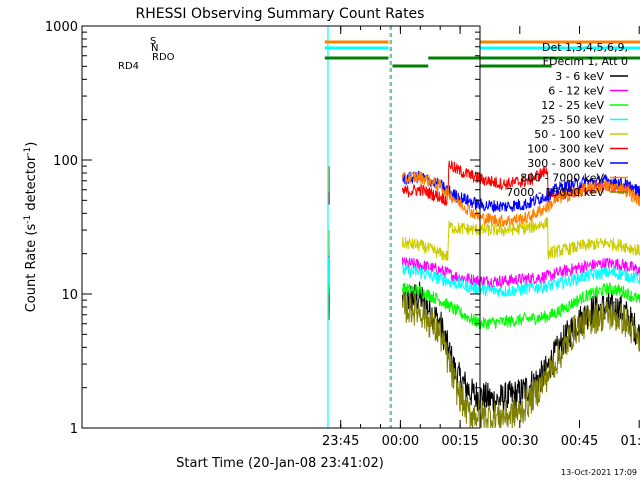 The height and width of the screenshot is (480, 640). Describe the element at coordinates (280, 14) in the screenshot. I see `chart-title: RHESSI Observing Summary Count Rates` at that location.